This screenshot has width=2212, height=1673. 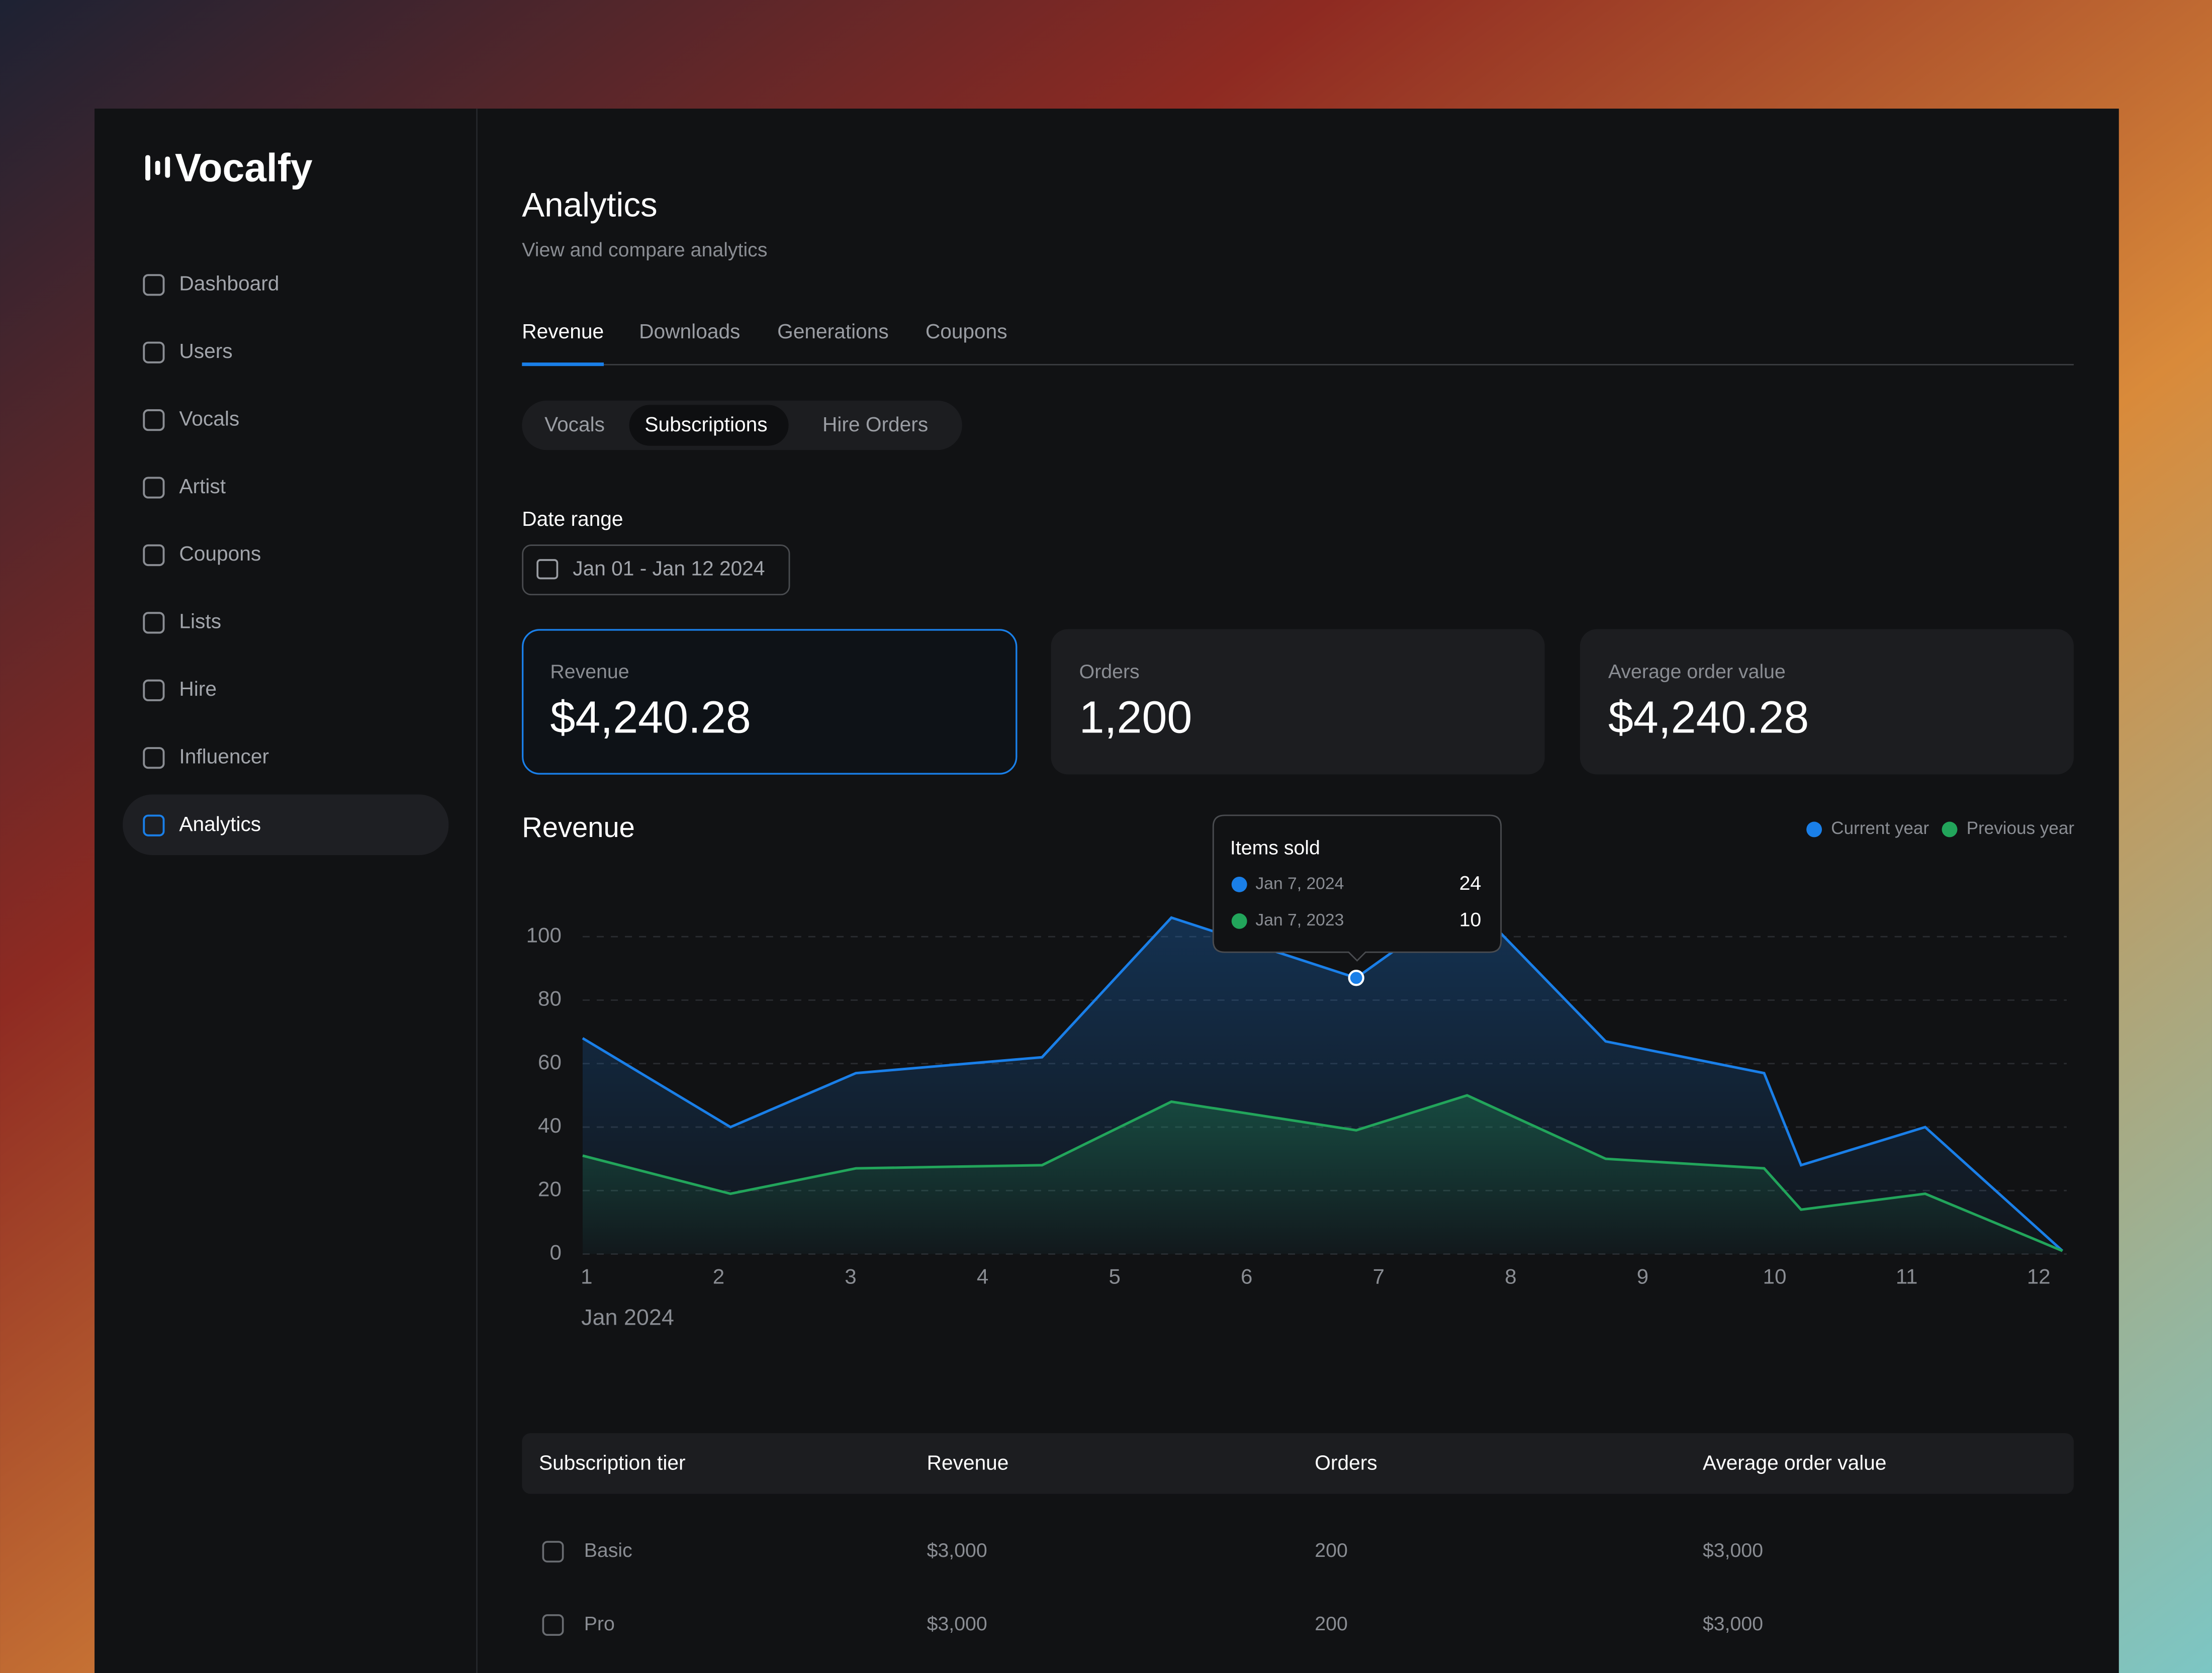 What do you see at coordinates (1379, 1276) in the screenshot?
I see `x-tick-label: 7` at bounding box center [1379, 1276].